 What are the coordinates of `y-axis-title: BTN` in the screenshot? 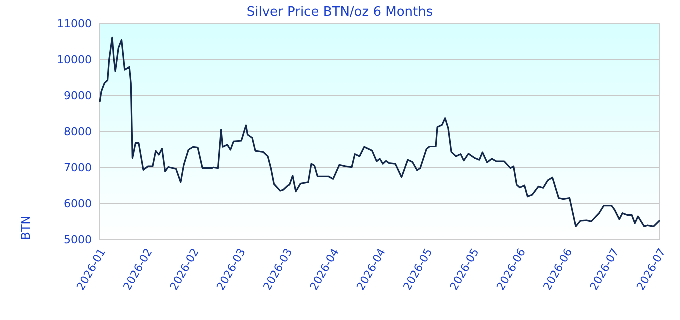 It's located at (26, 228).